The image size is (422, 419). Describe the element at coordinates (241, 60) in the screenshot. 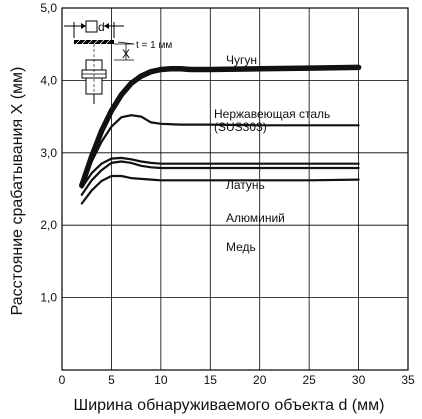

I see `series-label: Чугун` at that location.